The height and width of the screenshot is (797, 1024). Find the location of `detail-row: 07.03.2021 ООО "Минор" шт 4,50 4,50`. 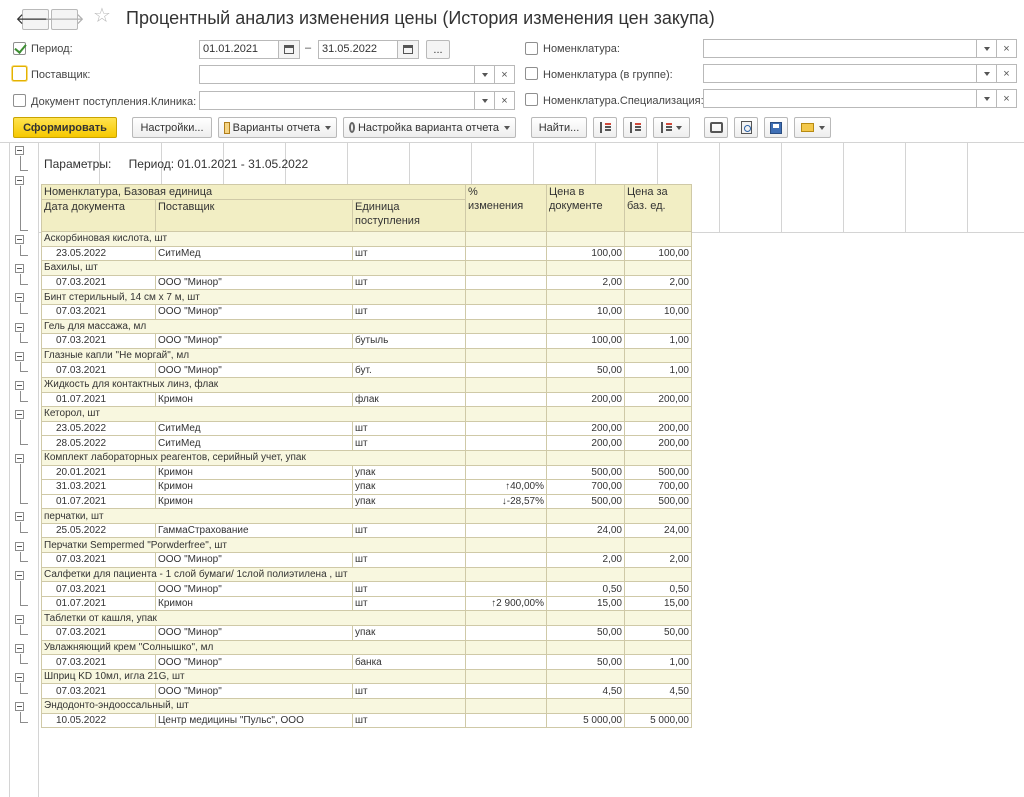

detail-row: 07.03.2021 ООО "Минор" шт 4,50 4,50 is located at coordinates (366, 691).